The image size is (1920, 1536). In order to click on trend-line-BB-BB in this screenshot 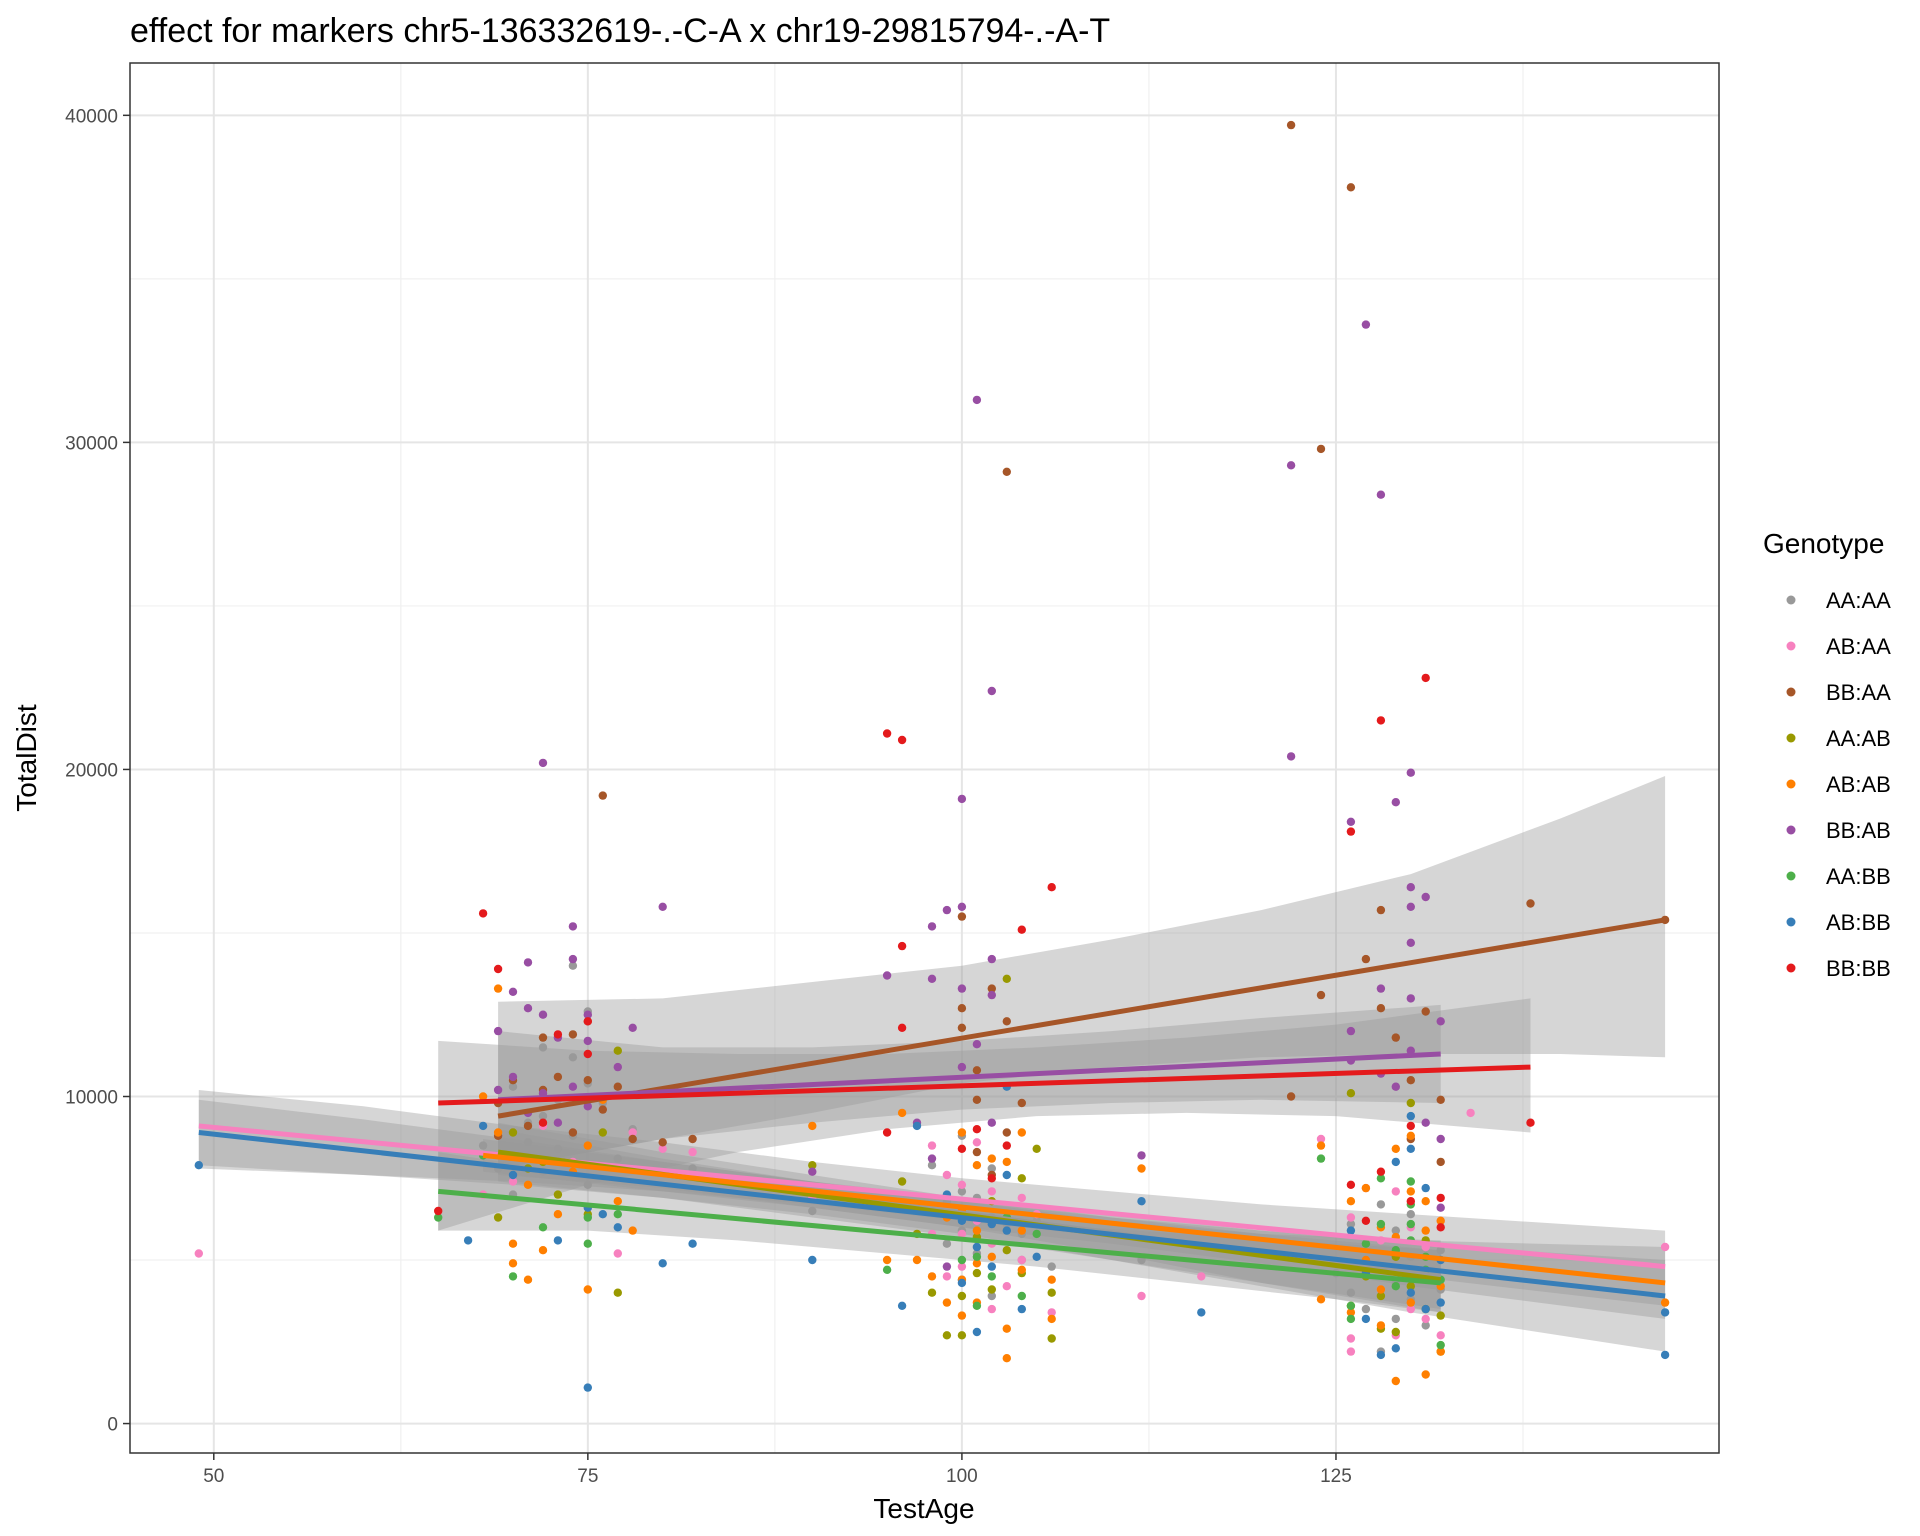, I will do `click(984, 1085)`.